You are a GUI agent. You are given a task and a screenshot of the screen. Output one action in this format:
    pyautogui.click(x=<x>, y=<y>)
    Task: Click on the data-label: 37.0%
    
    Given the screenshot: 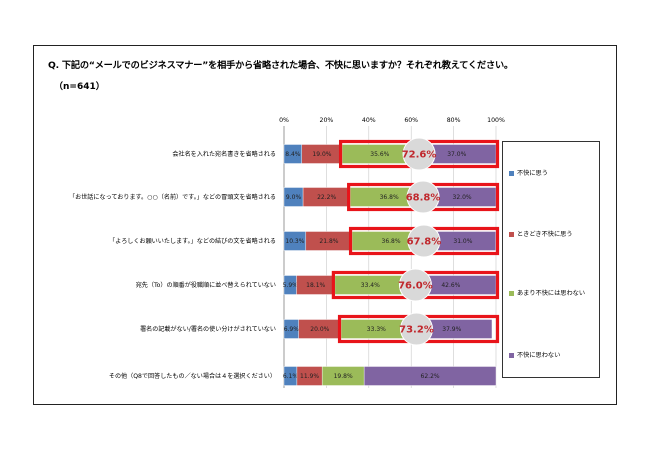 What is the action you would take?
    pyautogui.click(x=456, y=154)
    